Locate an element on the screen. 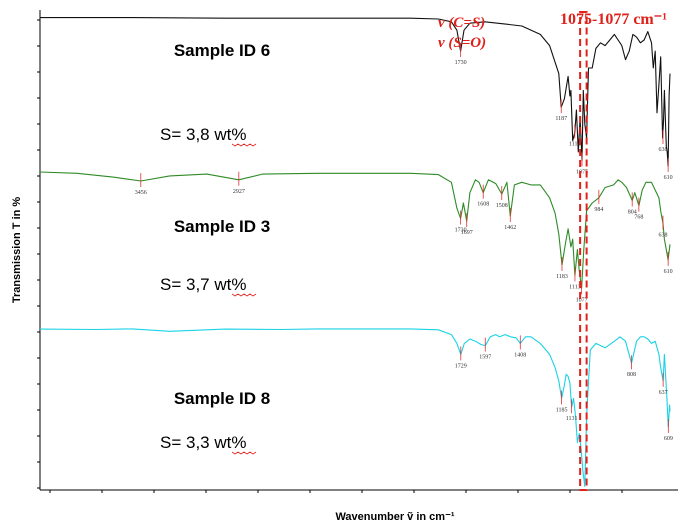 This screenshot has width=681, height=524. peak-label-1462: 1462 is located at coordinates (510, 228).